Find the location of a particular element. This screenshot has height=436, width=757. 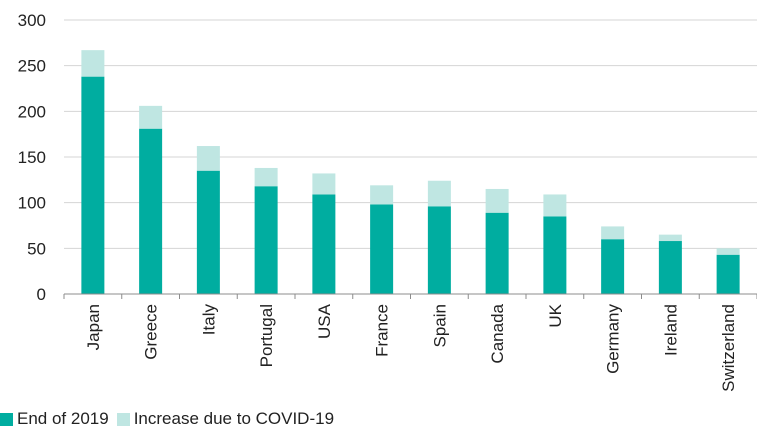

x-tick-label-italy: Italy is located at coordinates (208, 320).